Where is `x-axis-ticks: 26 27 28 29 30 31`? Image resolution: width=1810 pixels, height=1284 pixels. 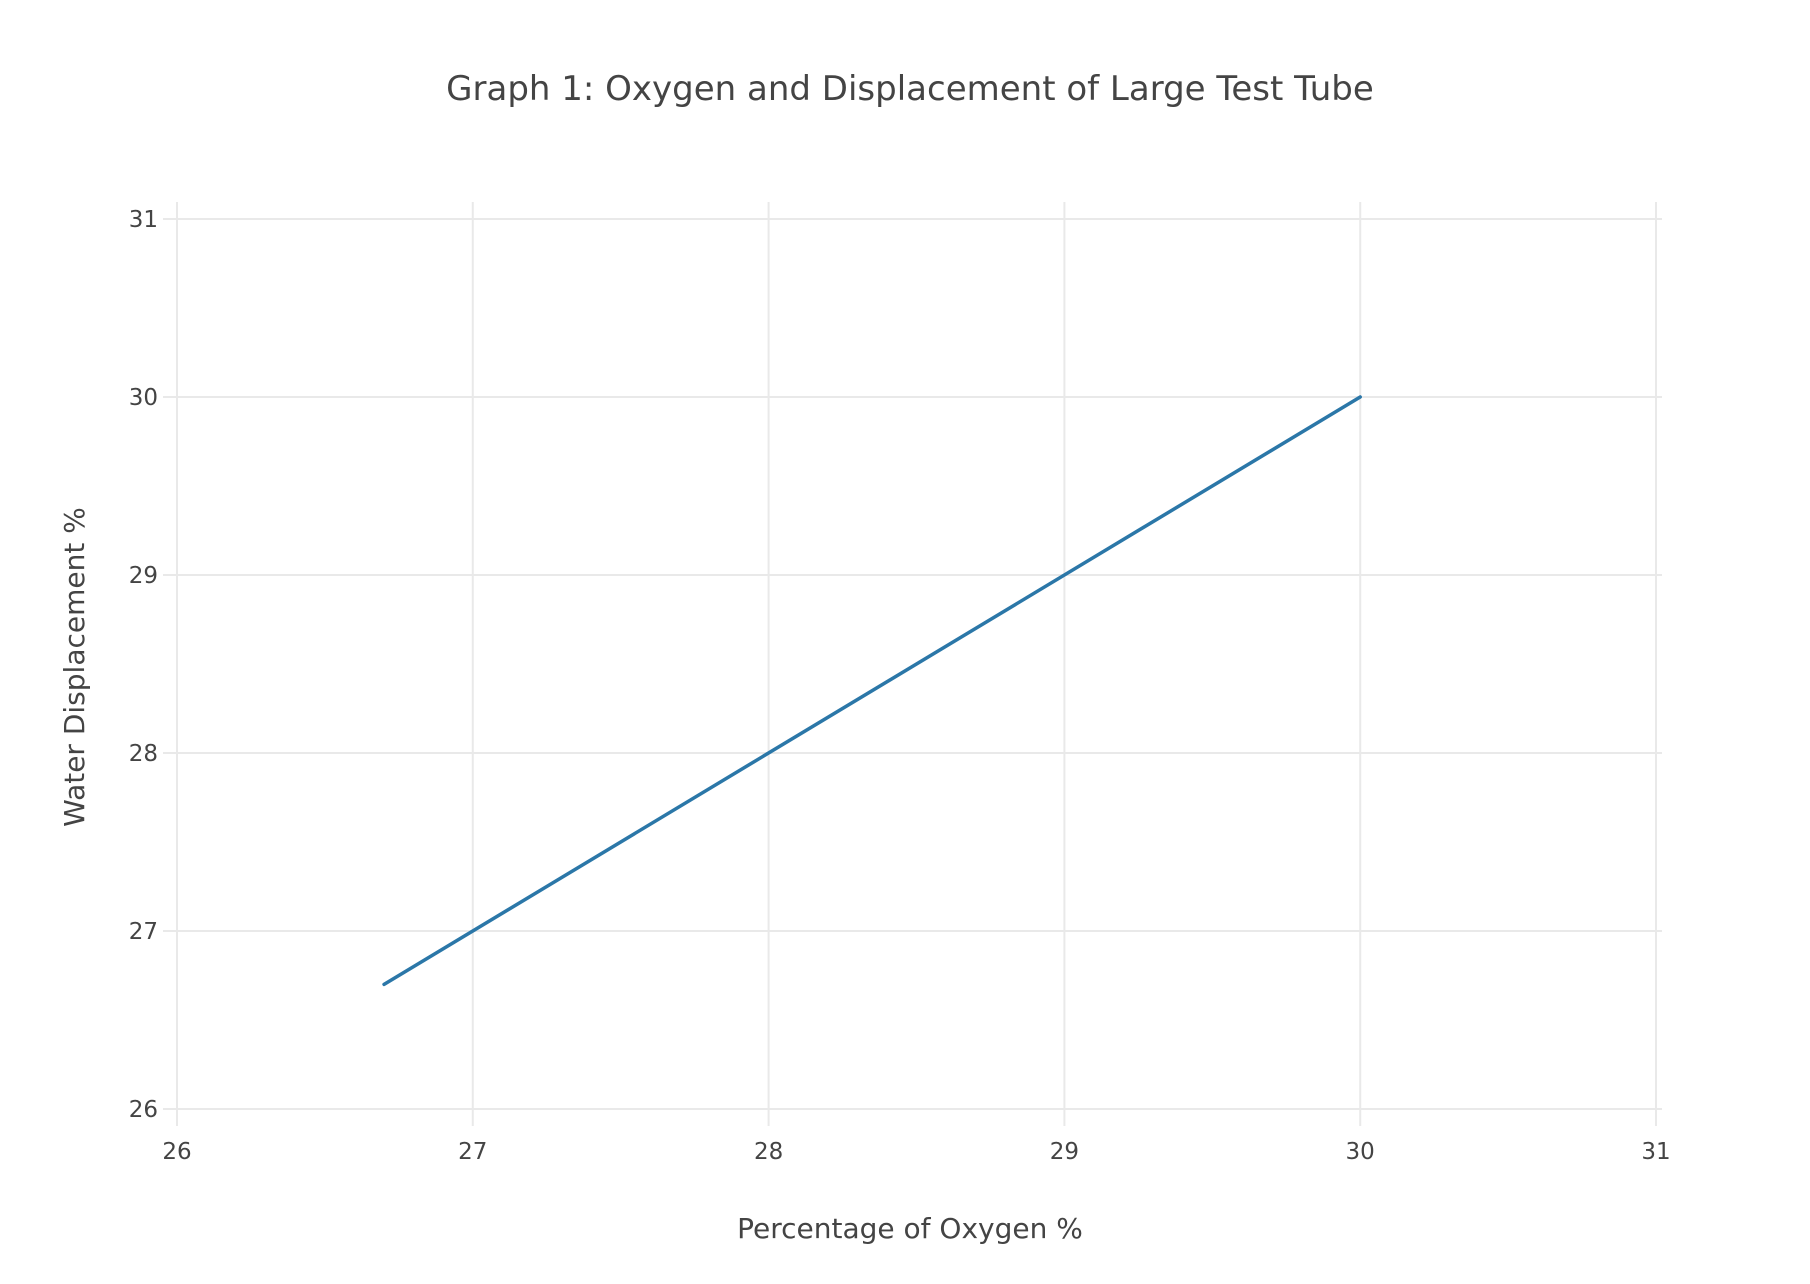
x-axis-ticks: 26 27 28 29 30 31 is located at coordinates (916, 1152).